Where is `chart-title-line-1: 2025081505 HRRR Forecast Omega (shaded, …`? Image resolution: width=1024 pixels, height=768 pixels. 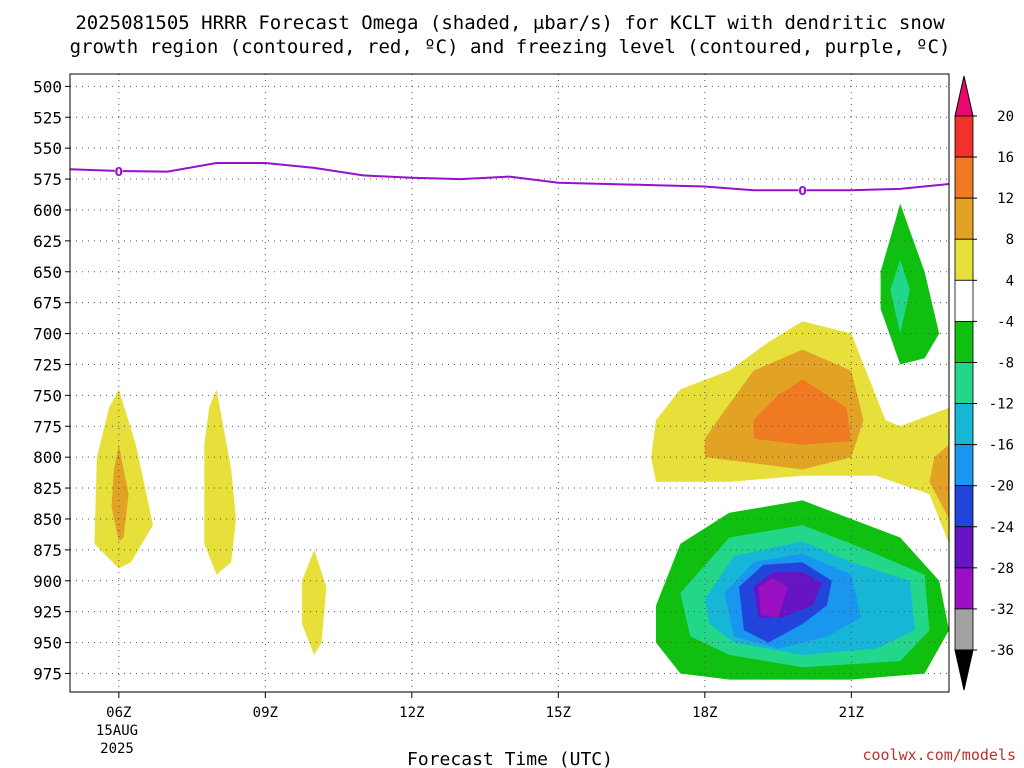
chart-title-line-1: 2025081505 HRRR Forecast Omega (shaded, … is located at coordinates (510, 23).